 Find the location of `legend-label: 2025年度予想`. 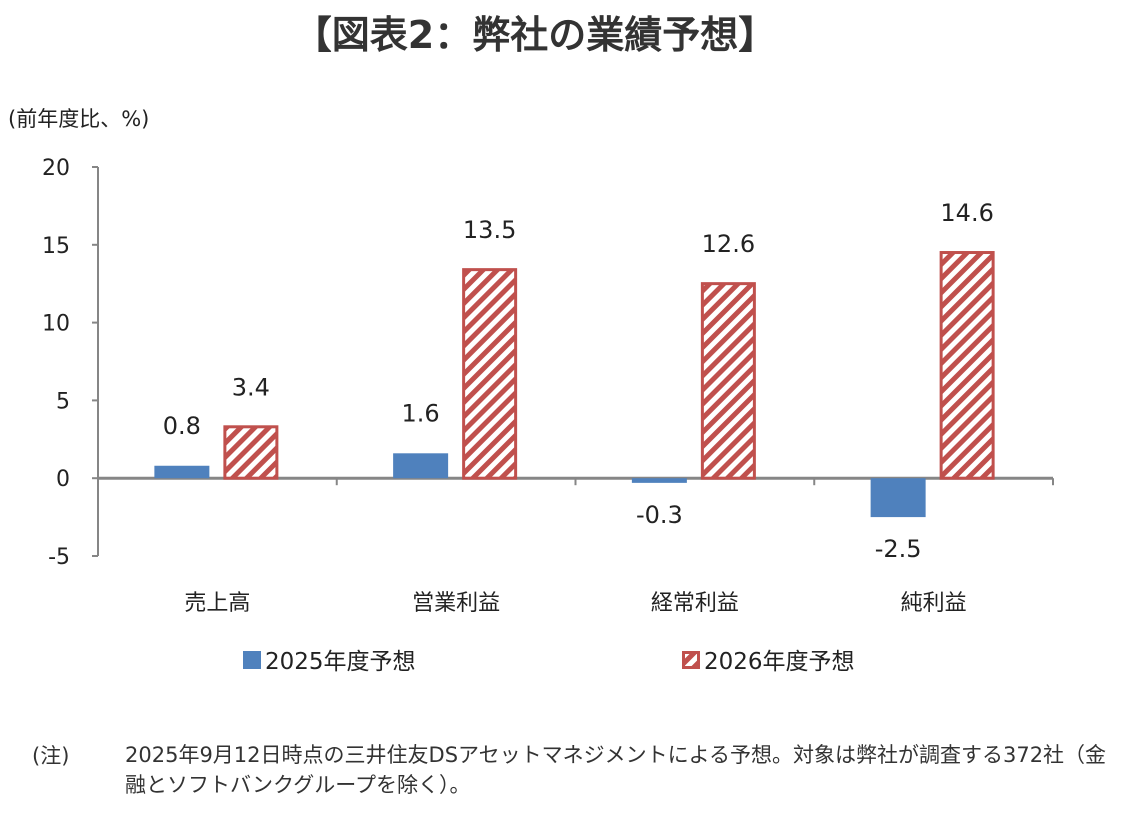

legend-label: 2025年度予想 is located at coordinates (340, 662).